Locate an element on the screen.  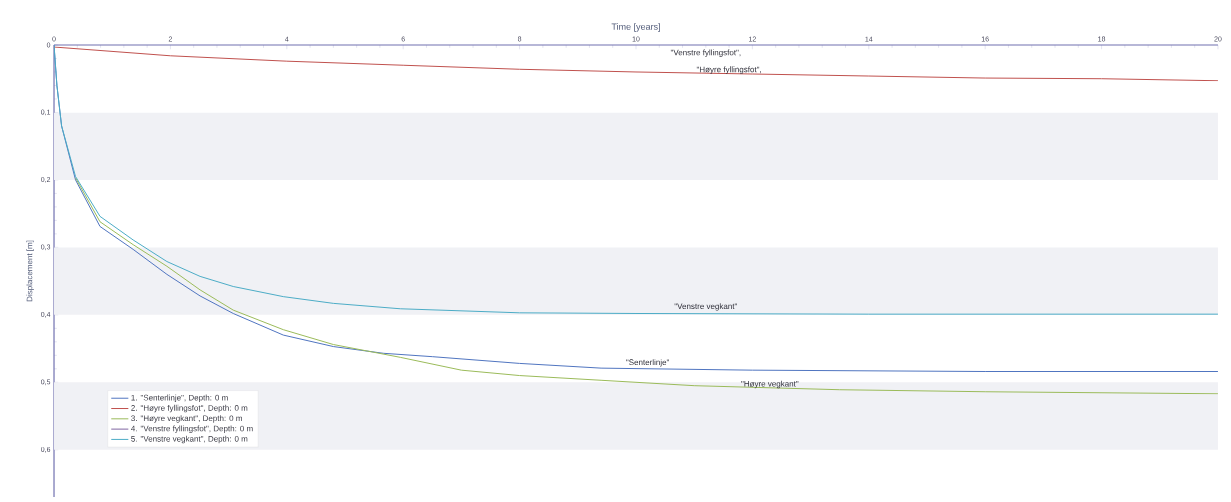
annotation: "Senterlinje" is located at coordinates (648, 363).